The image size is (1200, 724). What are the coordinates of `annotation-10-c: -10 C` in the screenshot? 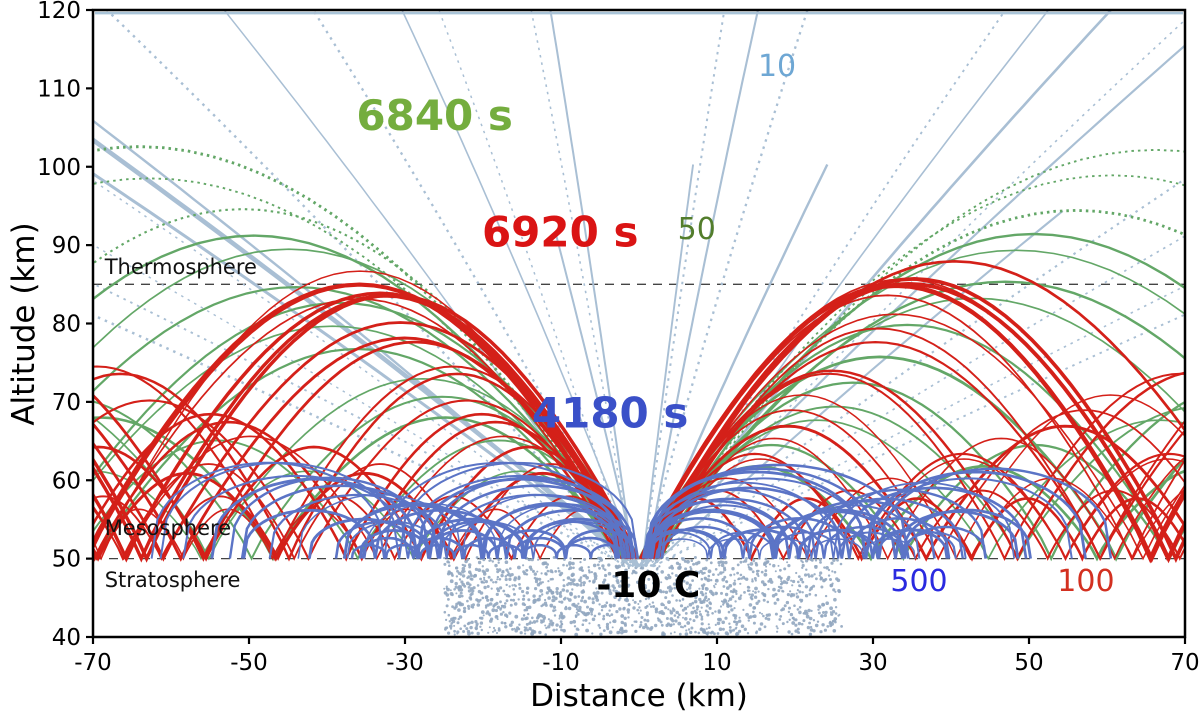 It's located at (648, 585).